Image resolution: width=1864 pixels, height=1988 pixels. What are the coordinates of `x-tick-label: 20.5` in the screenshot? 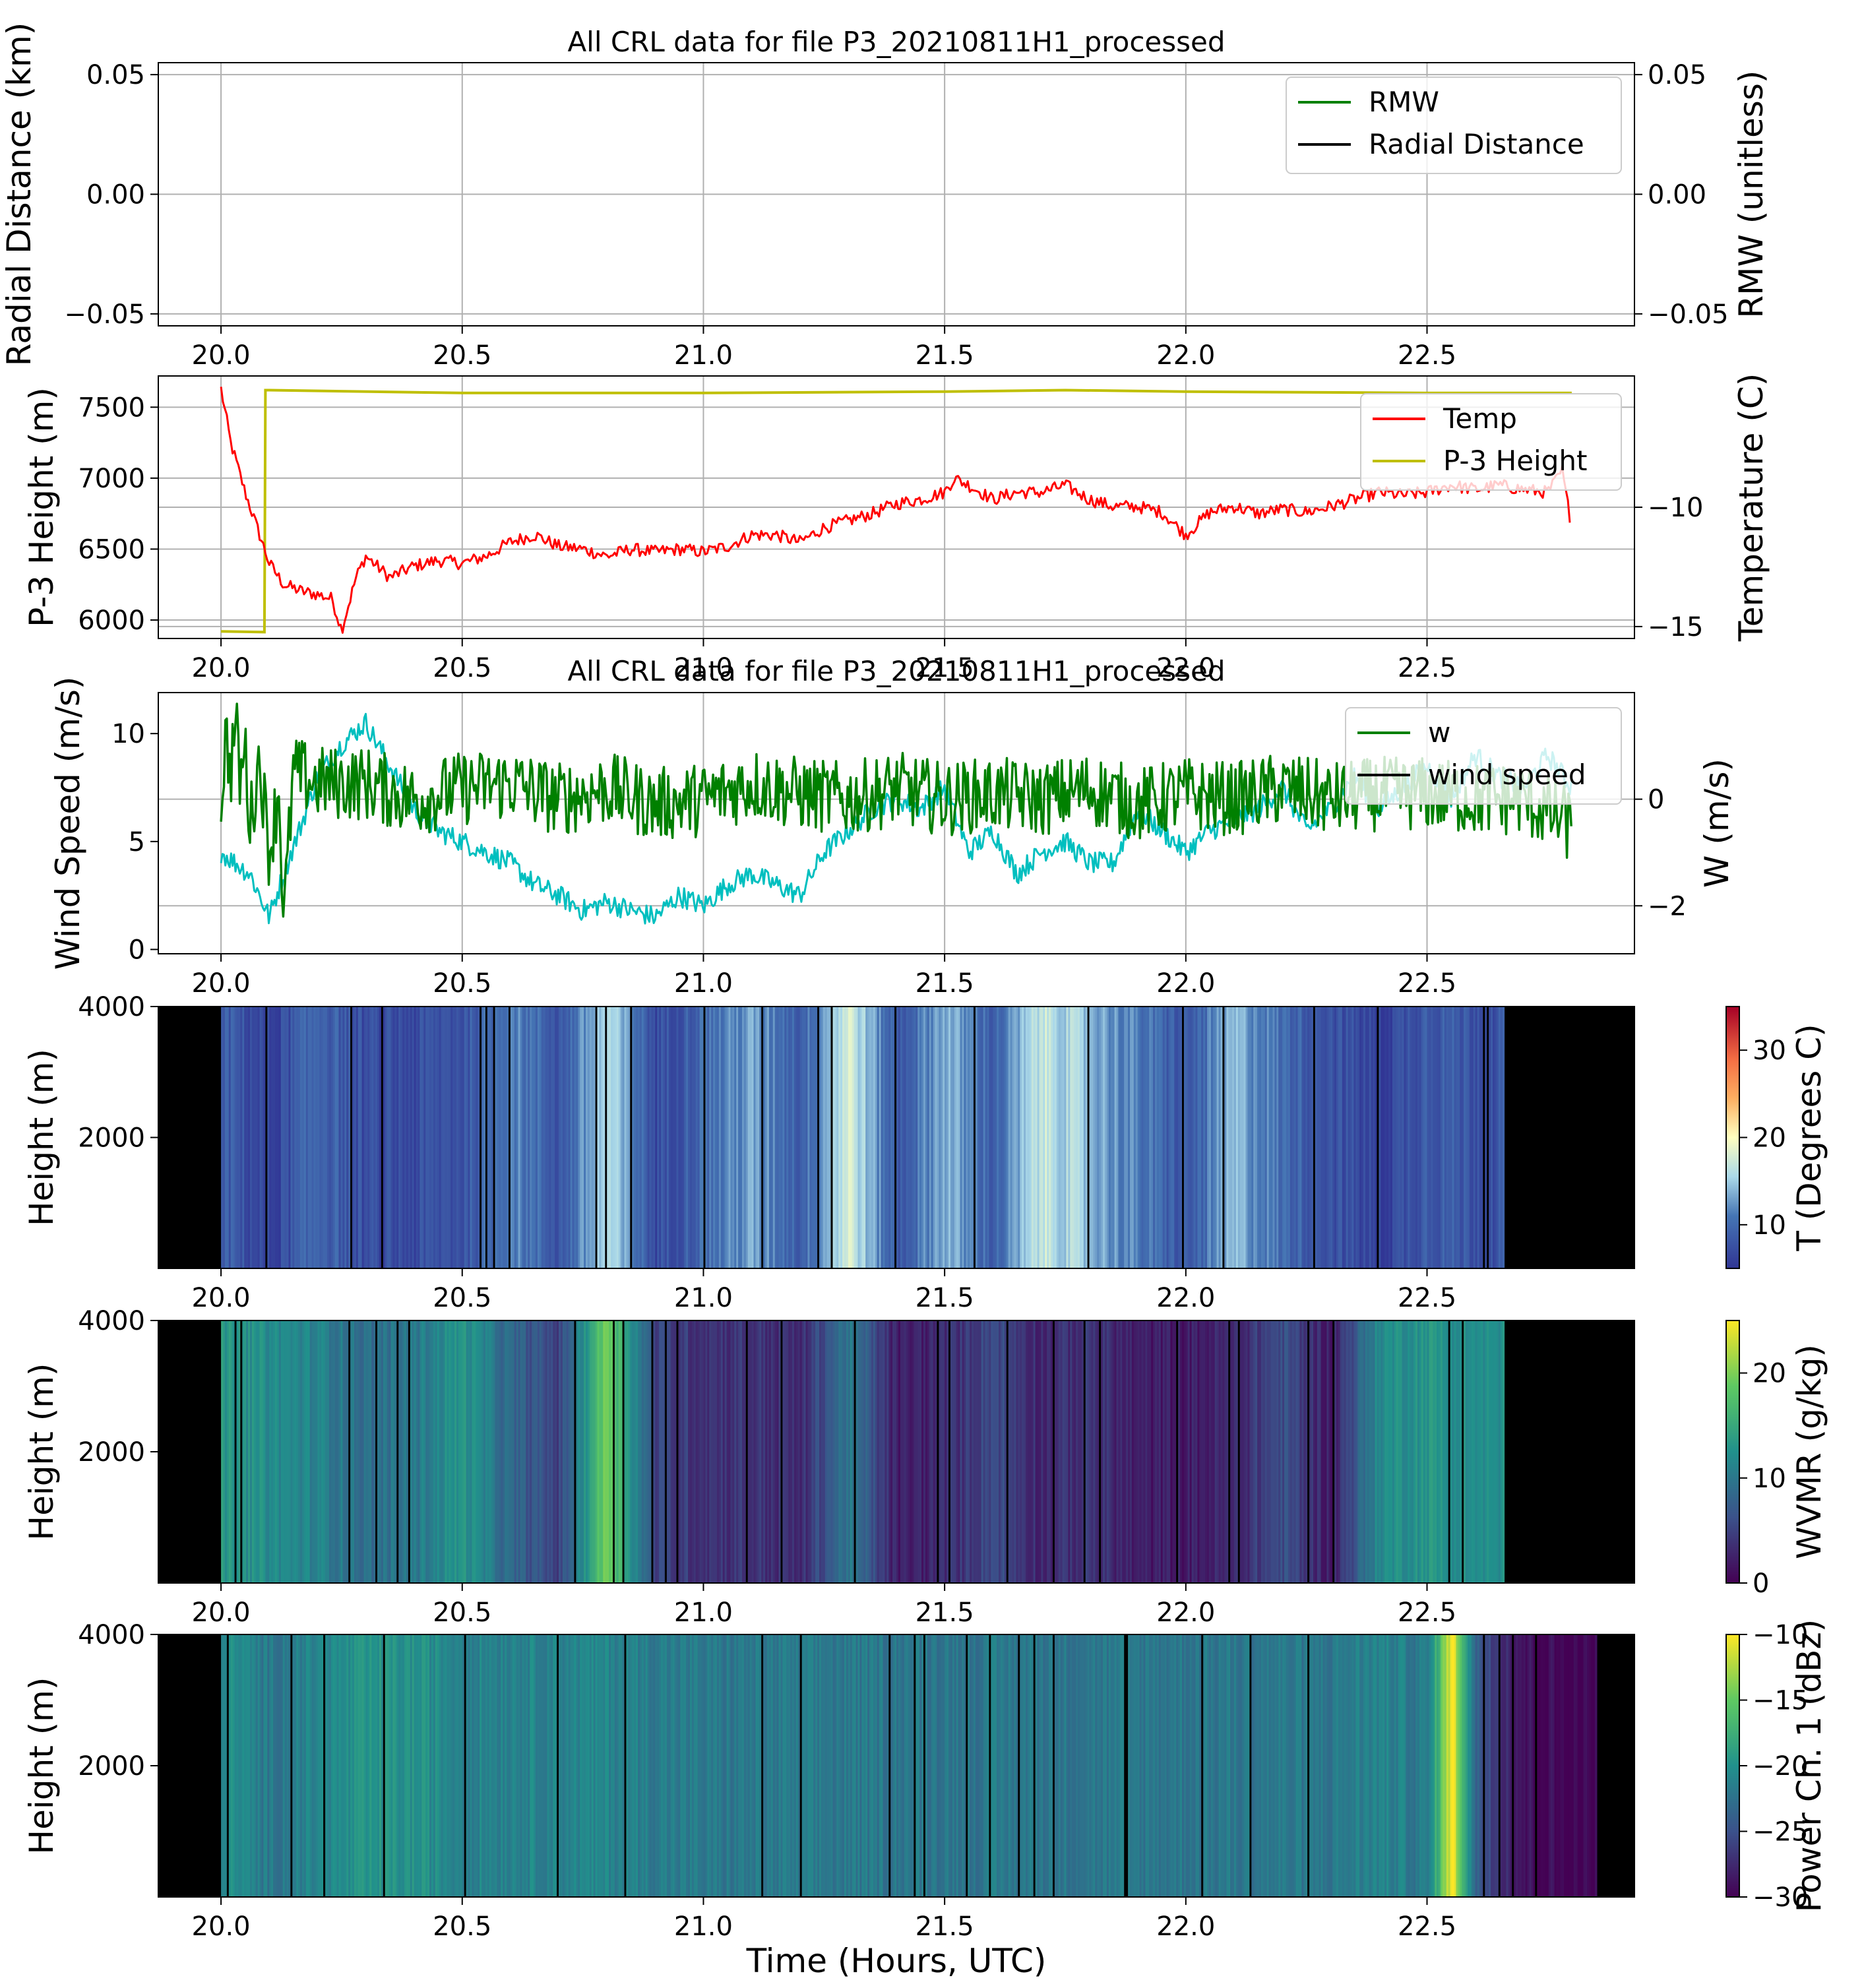 It's located at (462, 1926).